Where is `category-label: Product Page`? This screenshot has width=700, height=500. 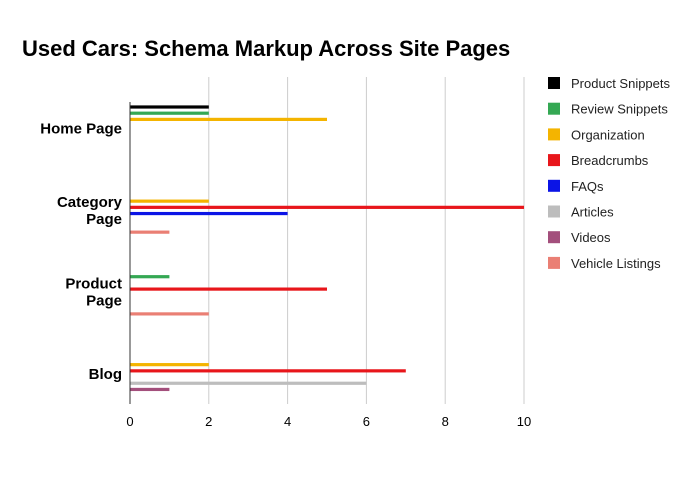 category-label: Product Page is located at coordinates (93, 293).